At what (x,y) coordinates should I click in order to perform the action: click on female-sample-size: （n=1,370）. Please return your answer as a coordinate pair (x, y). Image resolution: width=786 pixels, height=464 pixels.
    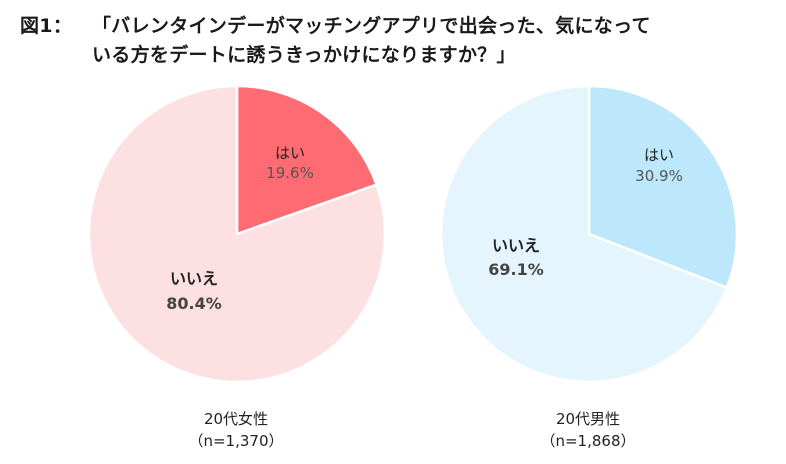
    Looking at the image, I should click on (236, 441).